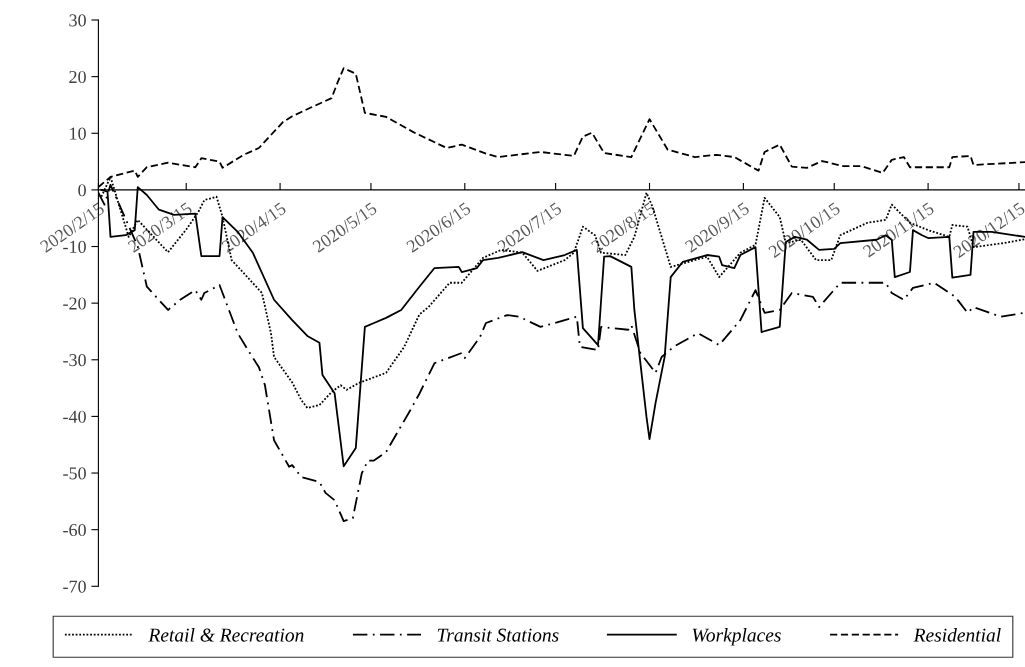  Describe the element at coordinates (74, 586) in the screenshot. I see `y-tick-label: -70` at that location.